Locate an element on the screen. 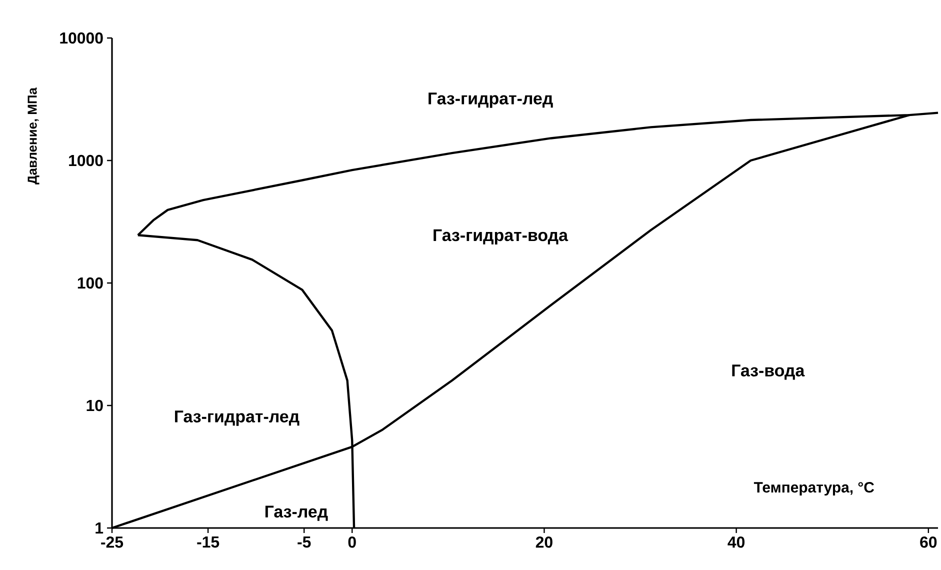 Image resolution: width=941 pixels, height=570 pixels. x-tick-label: 60 is located at coordinates (928, 542).